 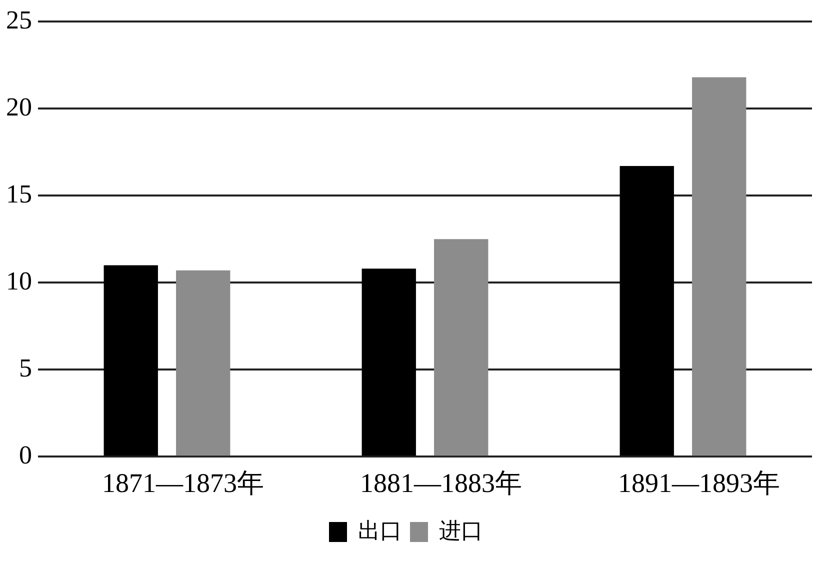 What do you see at coordinates (461, 530) in the screenshot?
I see `legend-label: 进口` at bounding box center [461, 530].